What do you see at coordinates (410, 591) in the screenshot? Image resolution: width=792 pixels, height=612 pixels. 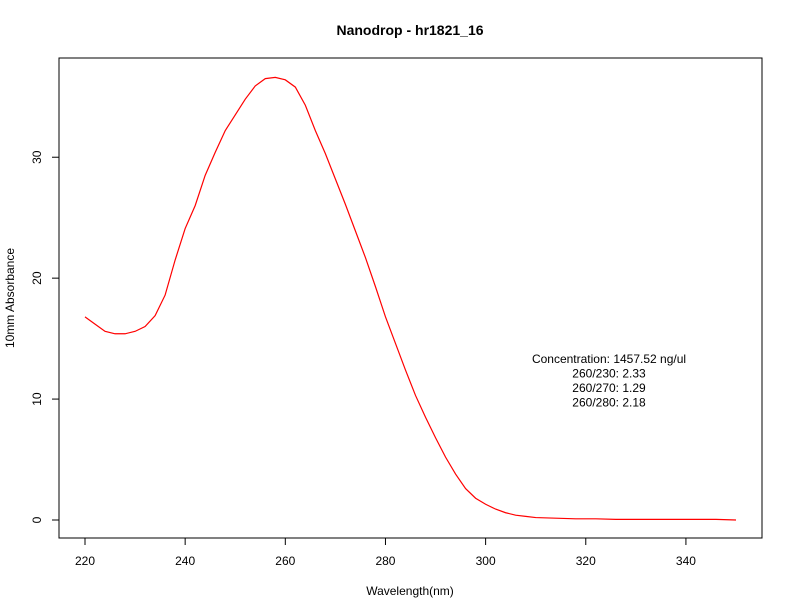 I see `x-axis-title: Wavelength(nm)` at bounding box center [410, 591].